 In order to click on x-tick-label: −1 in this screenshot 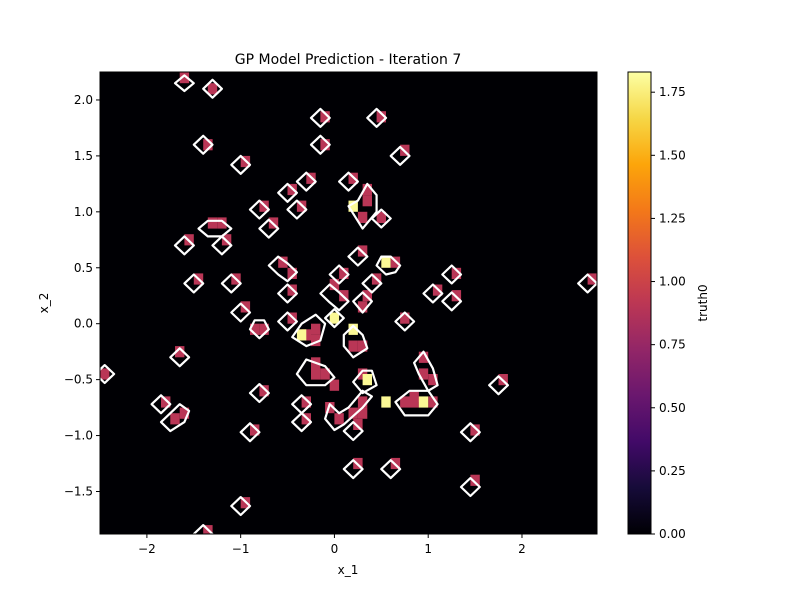, I will do `click(241, 549)`.